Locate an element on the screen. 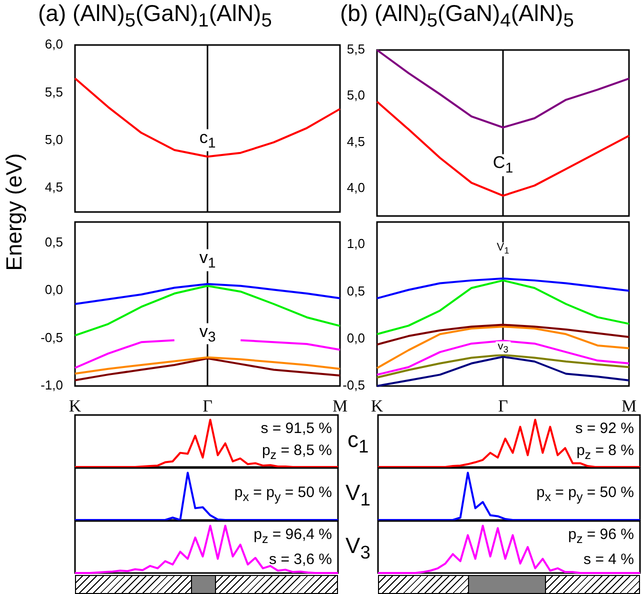 This screenshot has width=642, height=594. chart-title: (a) (AlN)$_{5}$(GaN)$_{1}$(AlN)$_{5}$ is located at coordinates (155, 16).